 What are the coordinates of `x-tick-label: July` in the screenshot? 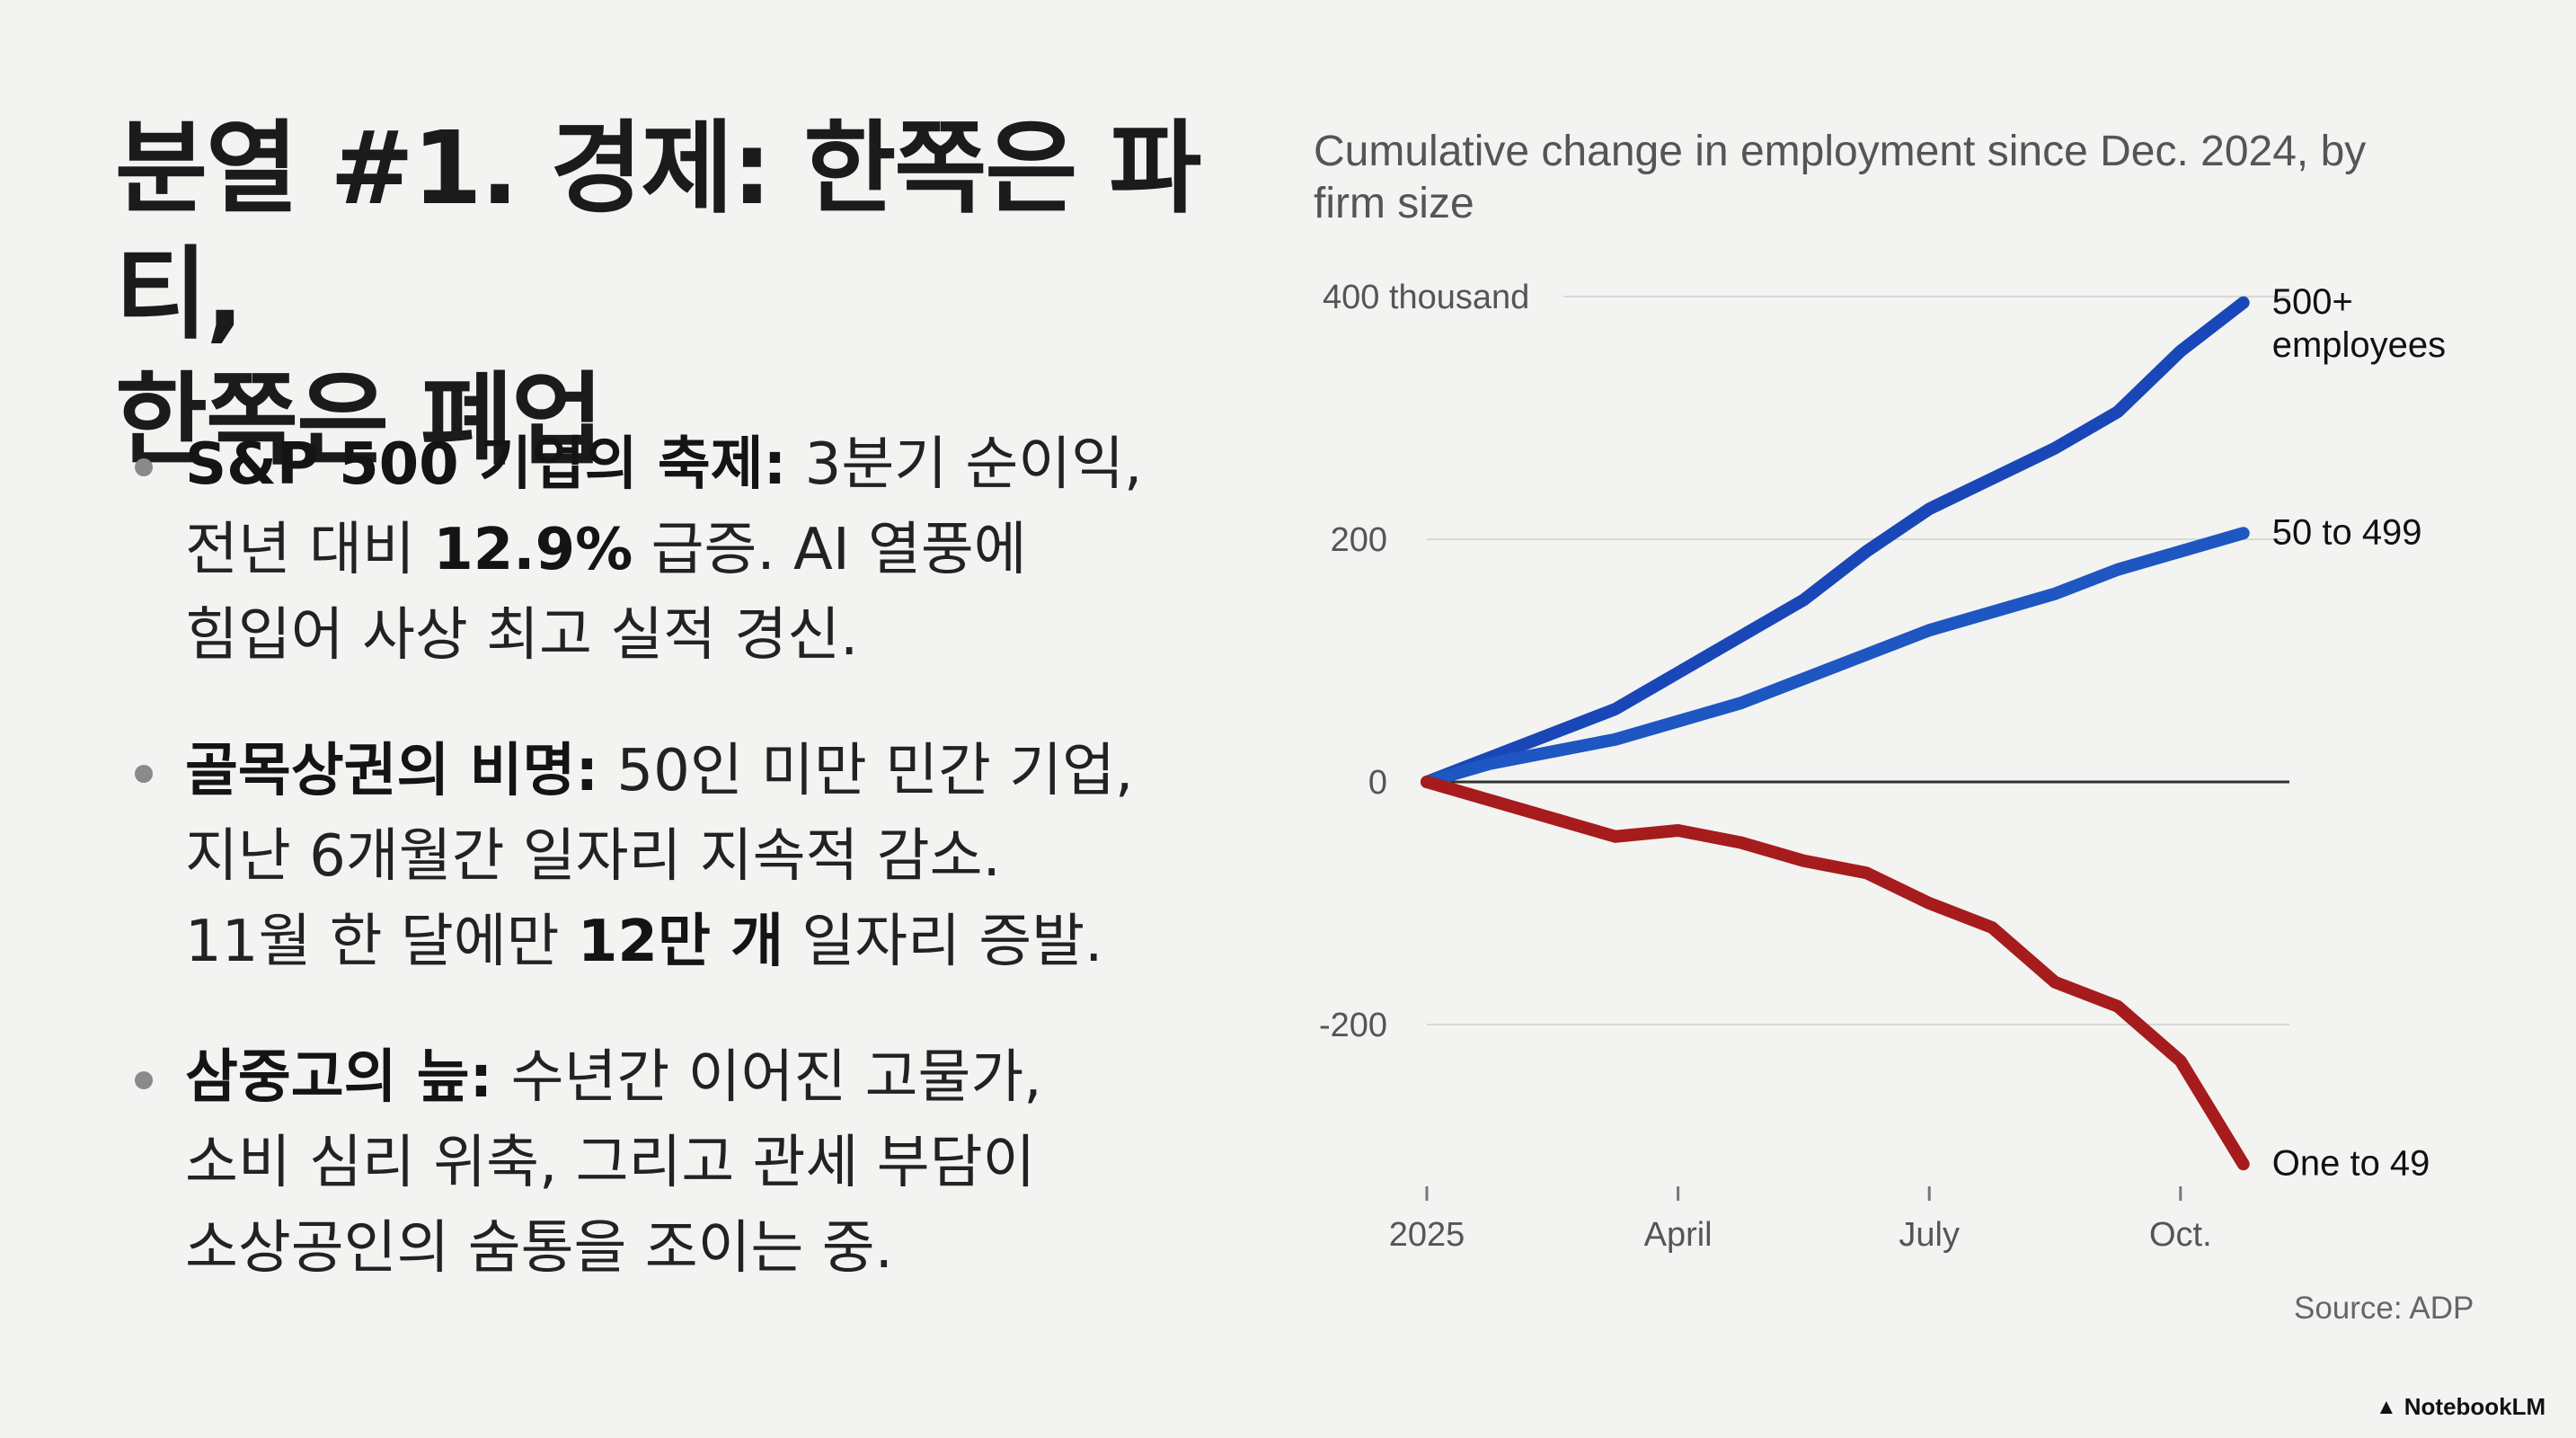 It's located at (1929, 1235).